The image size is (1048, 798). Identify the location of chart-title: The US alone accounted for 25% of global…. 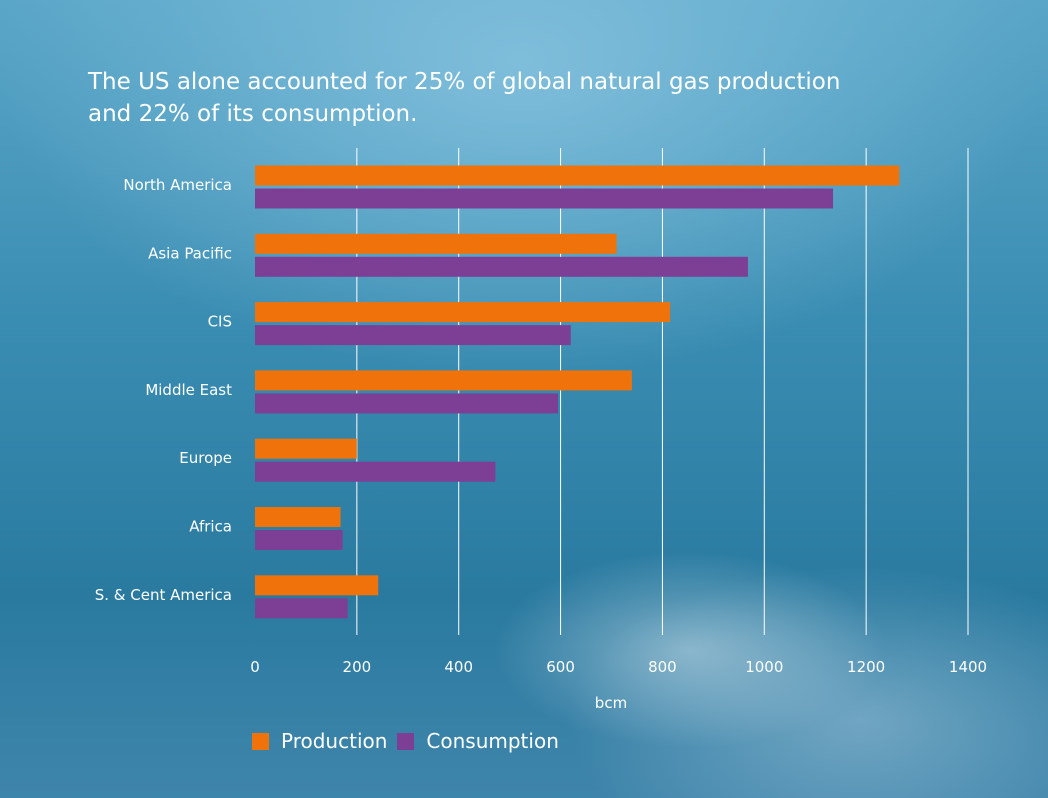
(464, 98).